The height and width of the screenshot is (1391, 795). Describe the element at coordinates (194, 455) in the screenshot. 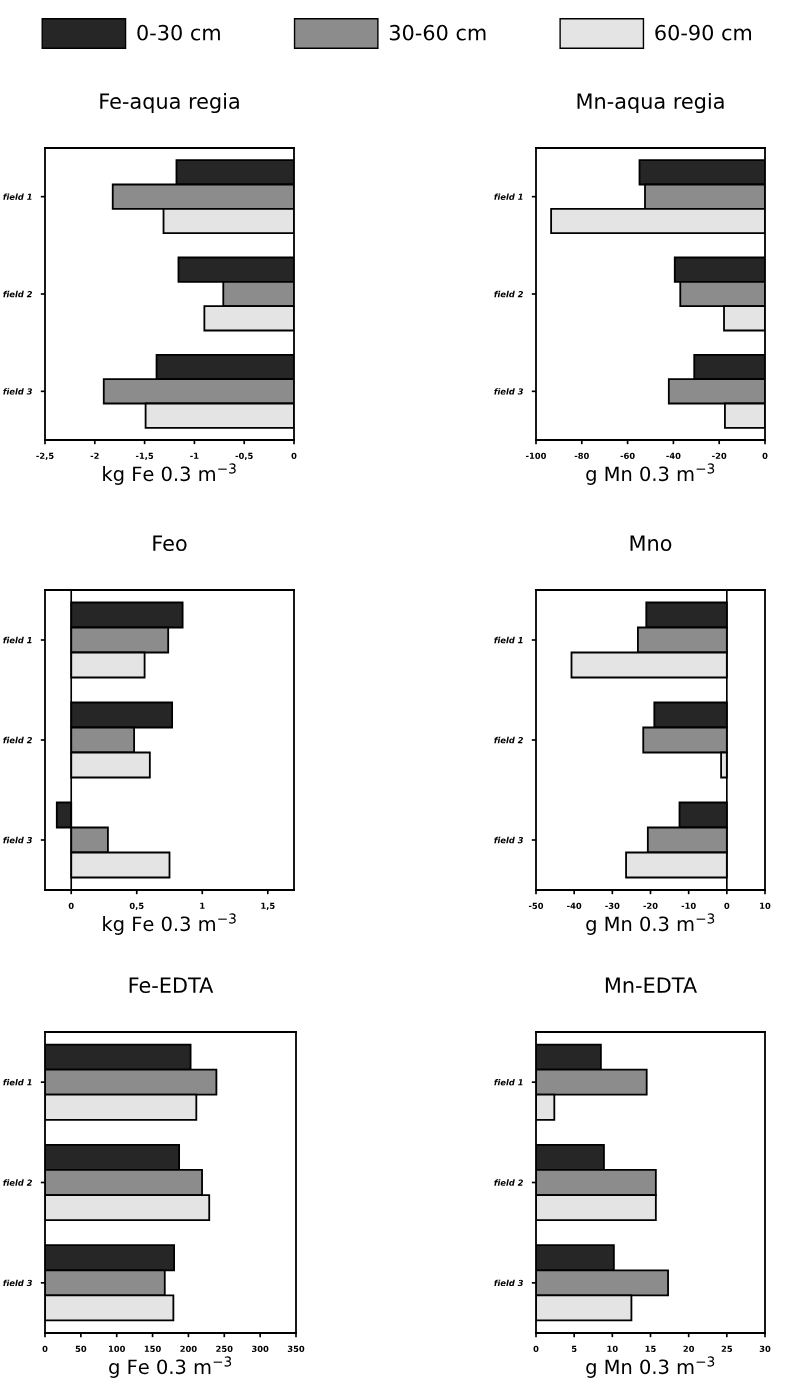

I see `x-tick-label: -1` at that location.